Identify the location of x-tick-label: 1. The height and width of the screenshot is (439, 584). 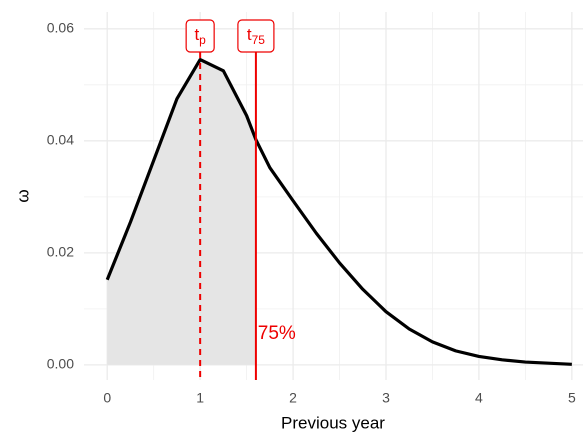
(200, 398).